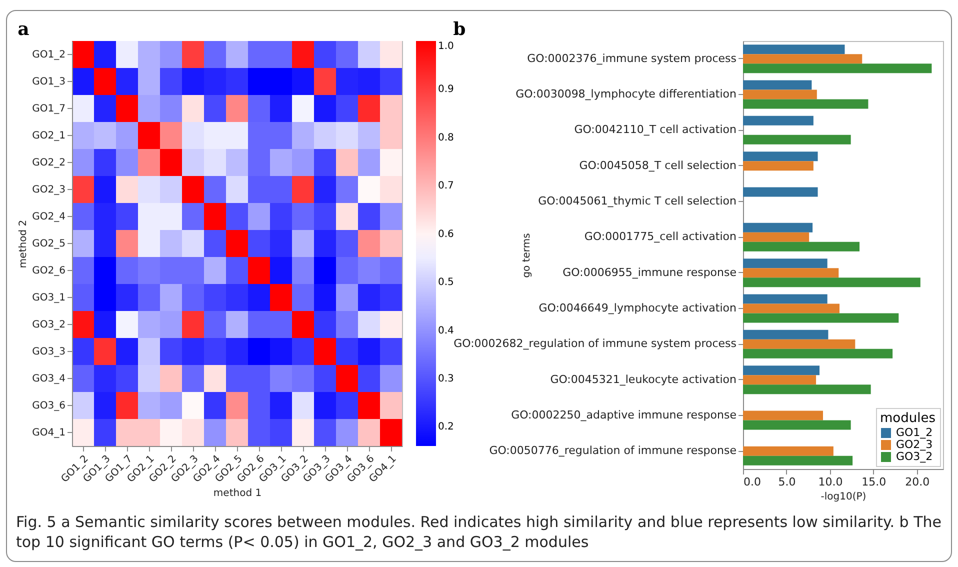 The height and width of the screenshot is (567, 958). Describe the element at coordinates (479, 532) in the screenshot. I see `caption: Fig. 5 a Semantic similarity scores between modules. Red indicates high similarity and blue represents low similarity. b The top 10 significant GO terms (P< 0.05) in GO1_2, GO2_3 and GO3_2 modules` at that location.